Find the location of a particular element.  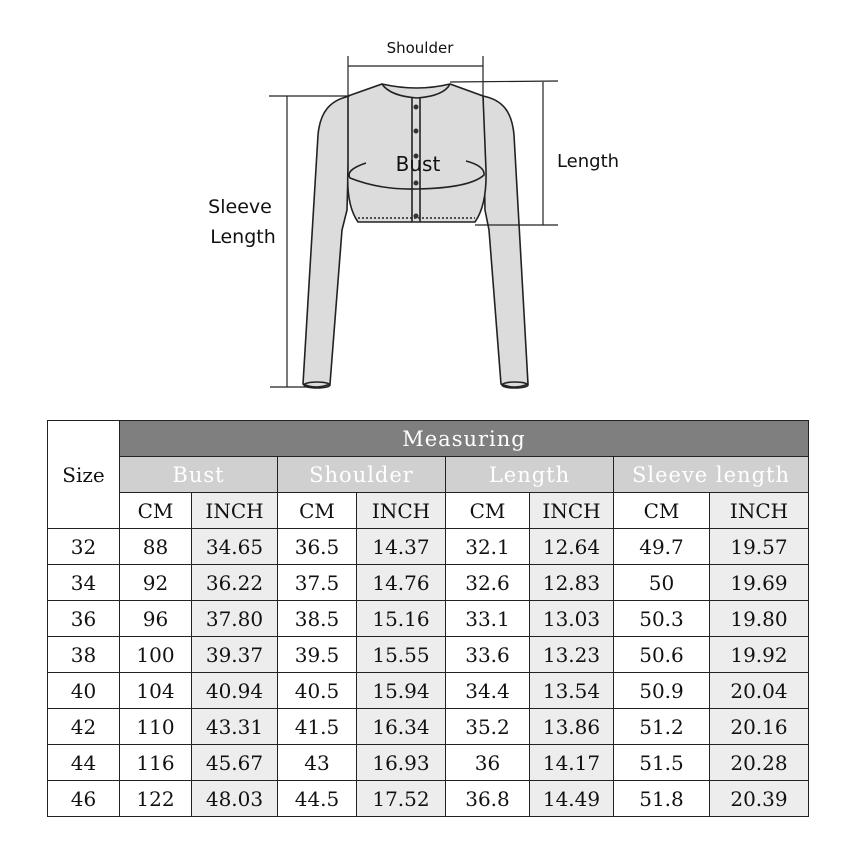

measurement-cell: 20.04 is located at coordinates (759, 690).